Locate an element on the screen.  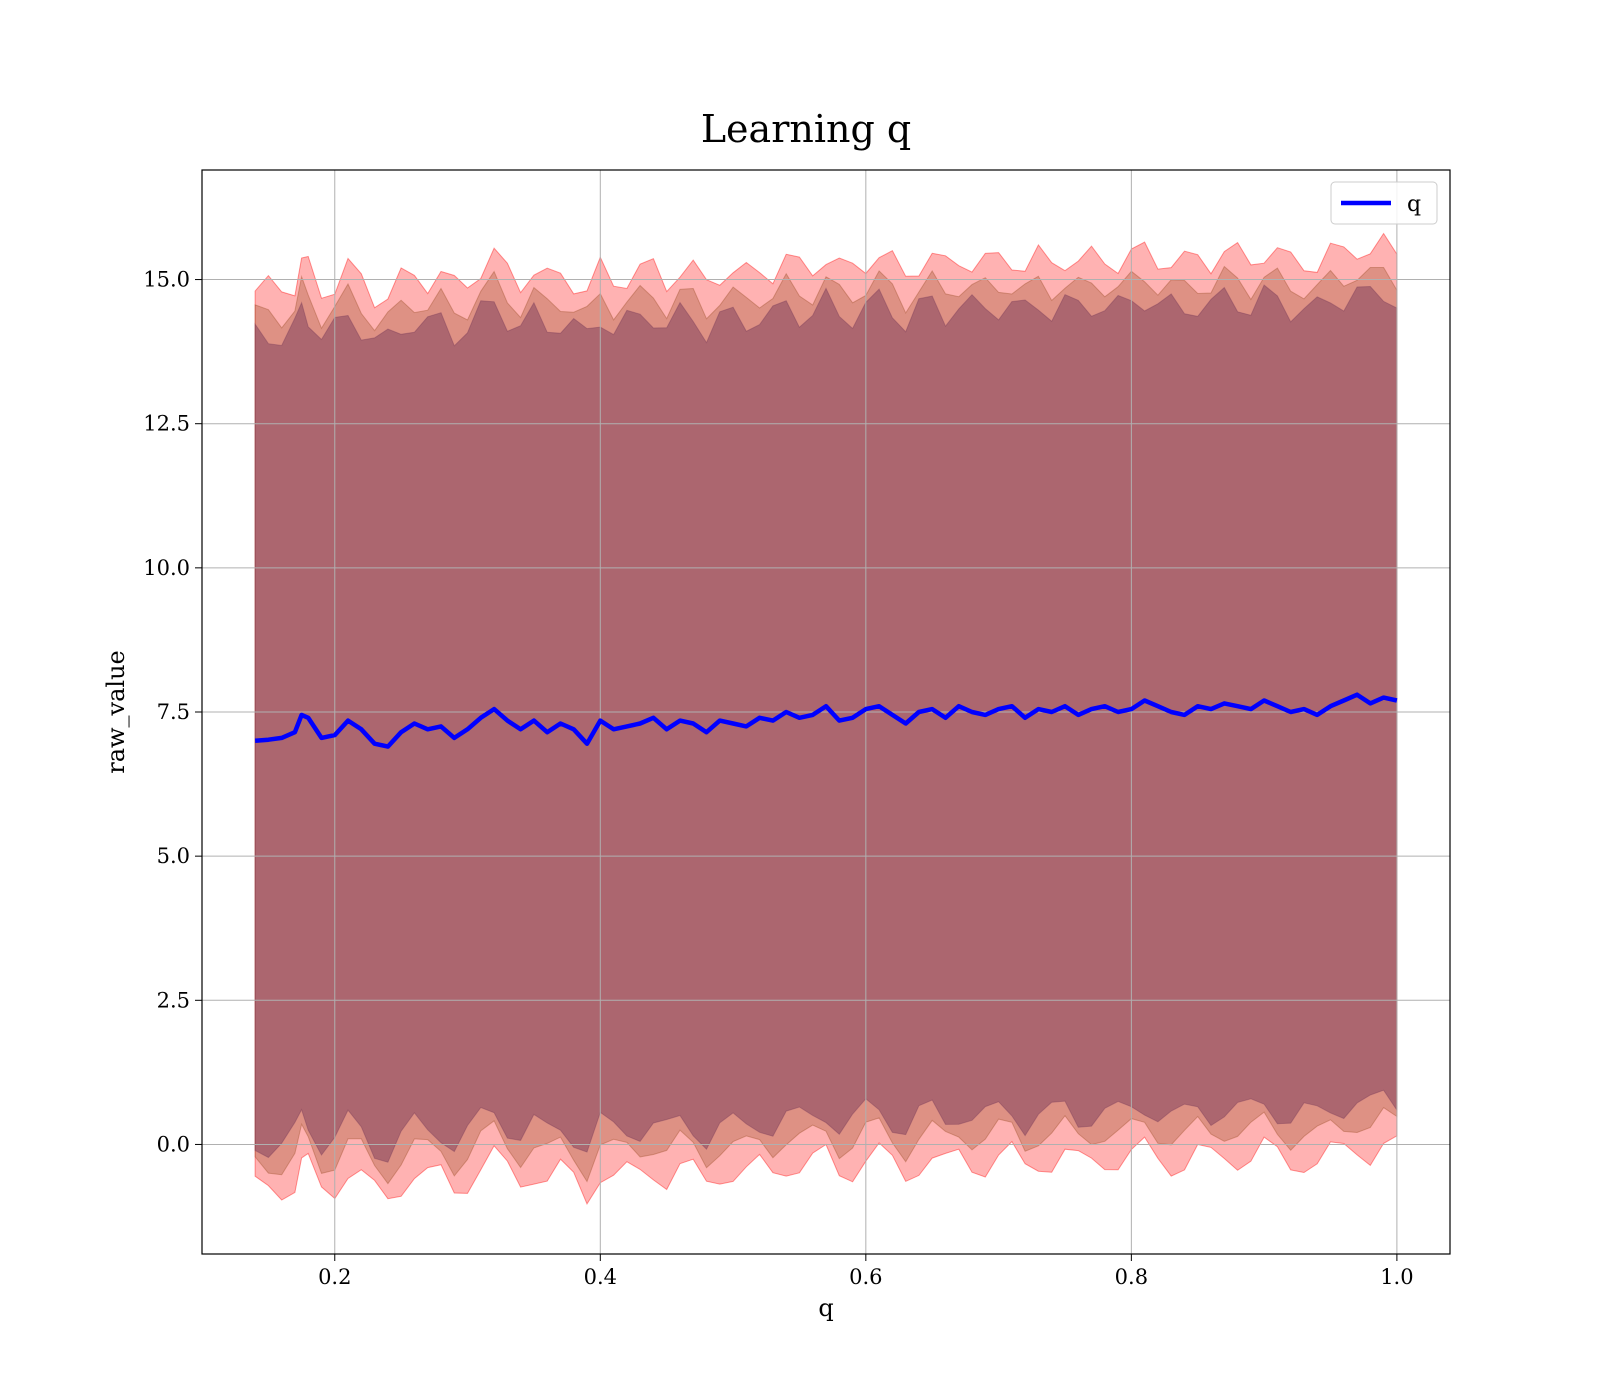
x-tick-label: 0.6 is located at coordinates (865, 1277).